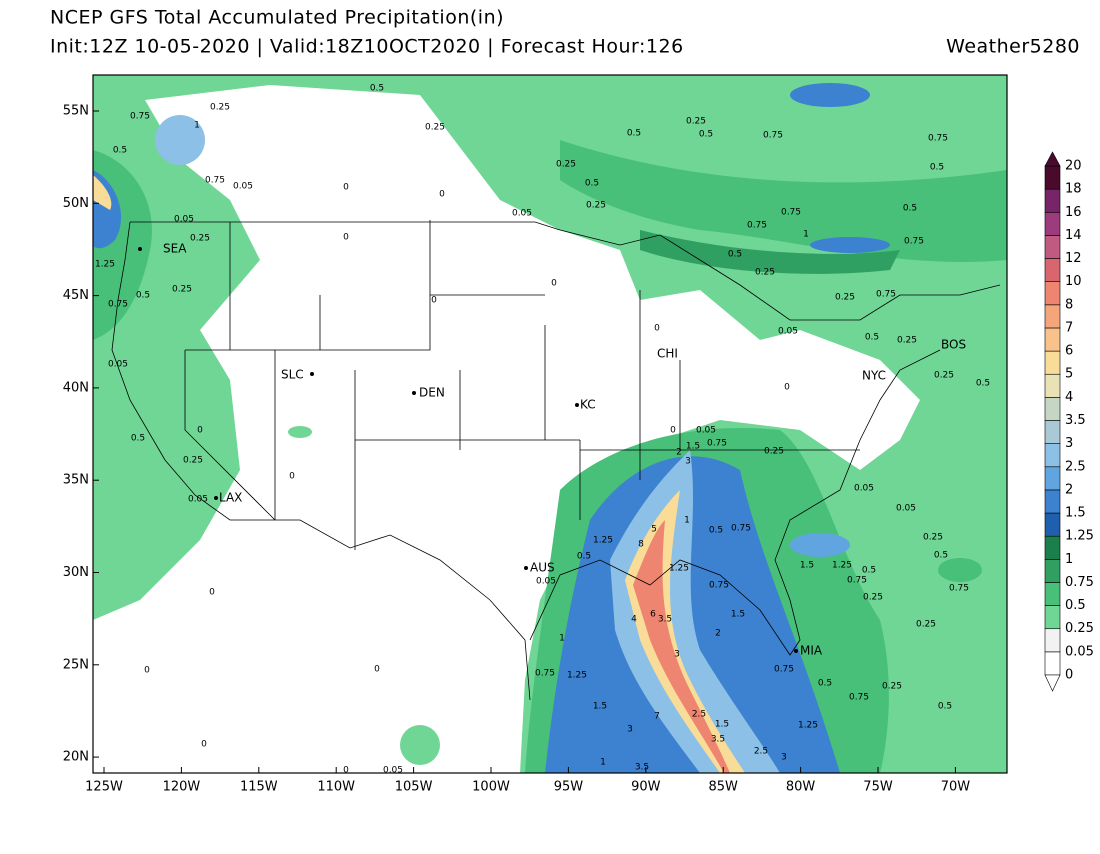  What do you see at coordinates (1075, 420) in the screenshot?
I see `colorbar-label: 3.5` at bounding box center [1075, 420].